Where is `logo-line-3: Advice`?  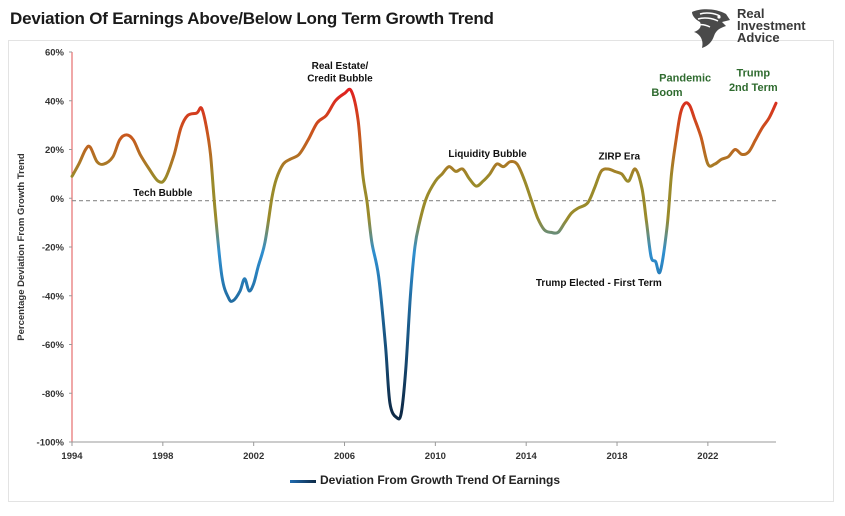
logo-line-3: Advice is located at coordinates (758, 37).